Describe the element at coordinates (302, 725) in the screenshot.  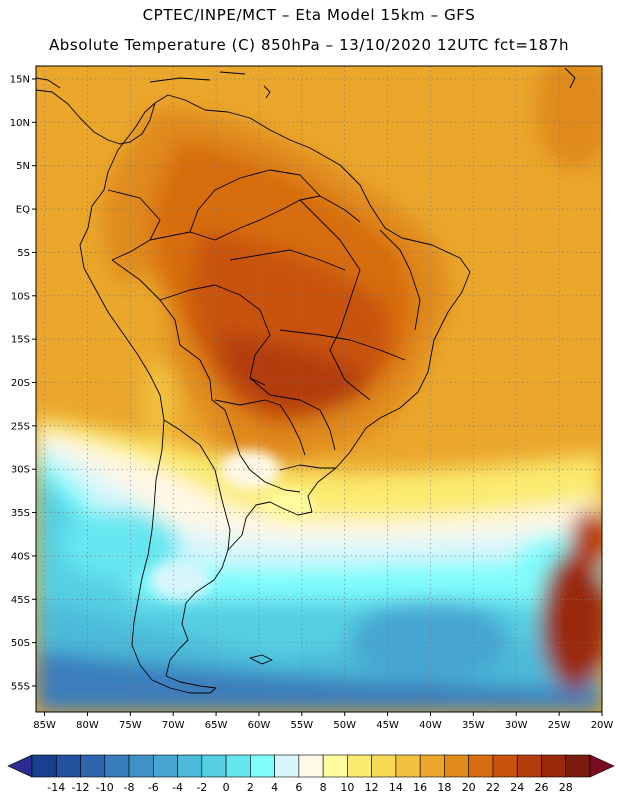
I see `lon-tick-label: 55W` at that location.